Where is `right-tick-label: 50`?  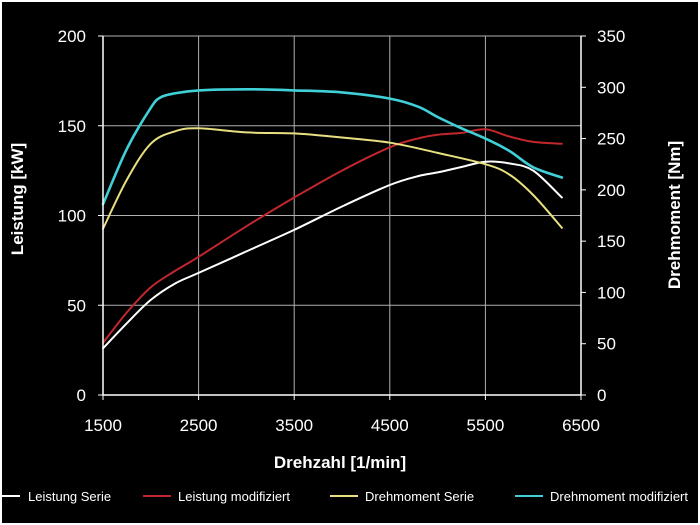
right-tick-label: 50 is located at coordinates (606, 344).